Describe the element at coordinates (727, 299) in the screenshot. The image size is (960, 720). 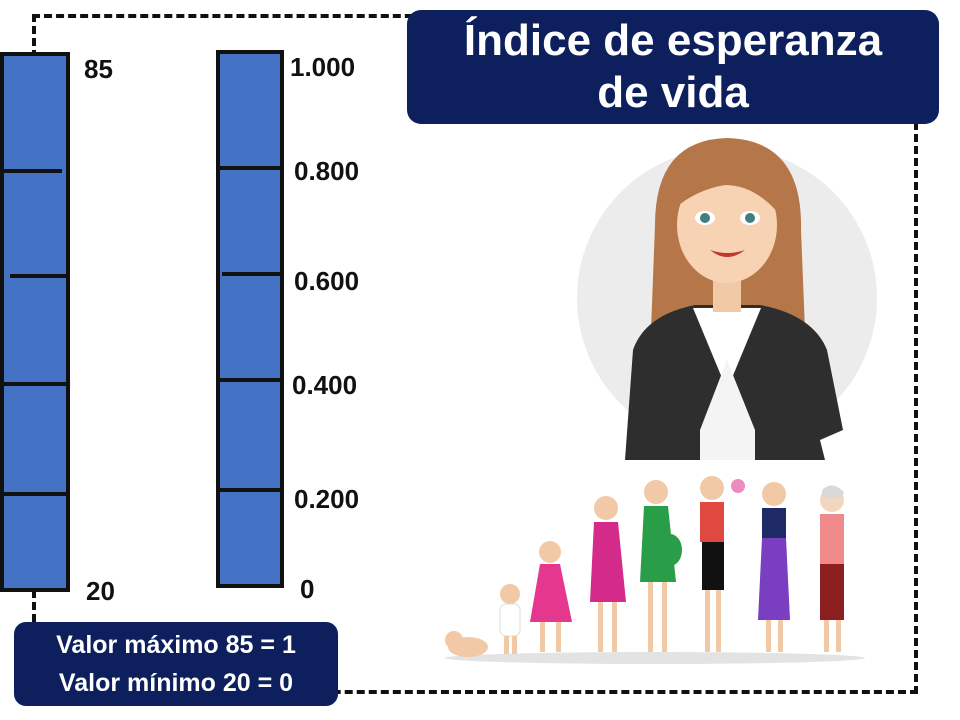
I see `woman-avatar-illustration` at that location.